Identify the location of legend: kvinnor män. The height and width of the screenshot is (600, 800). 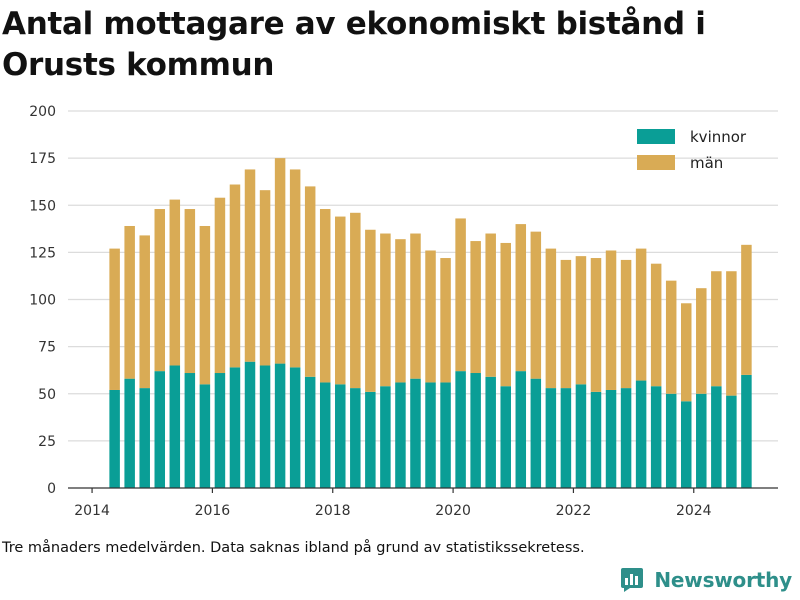
(692, 150).